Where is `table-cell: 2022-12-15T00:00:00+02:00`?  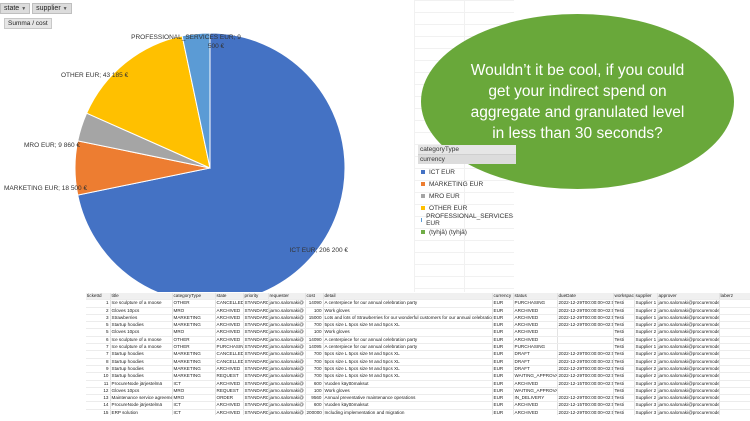 table-cell: 2022-12-15T00:00:00+02:00 is located at coordinates (585, 405).